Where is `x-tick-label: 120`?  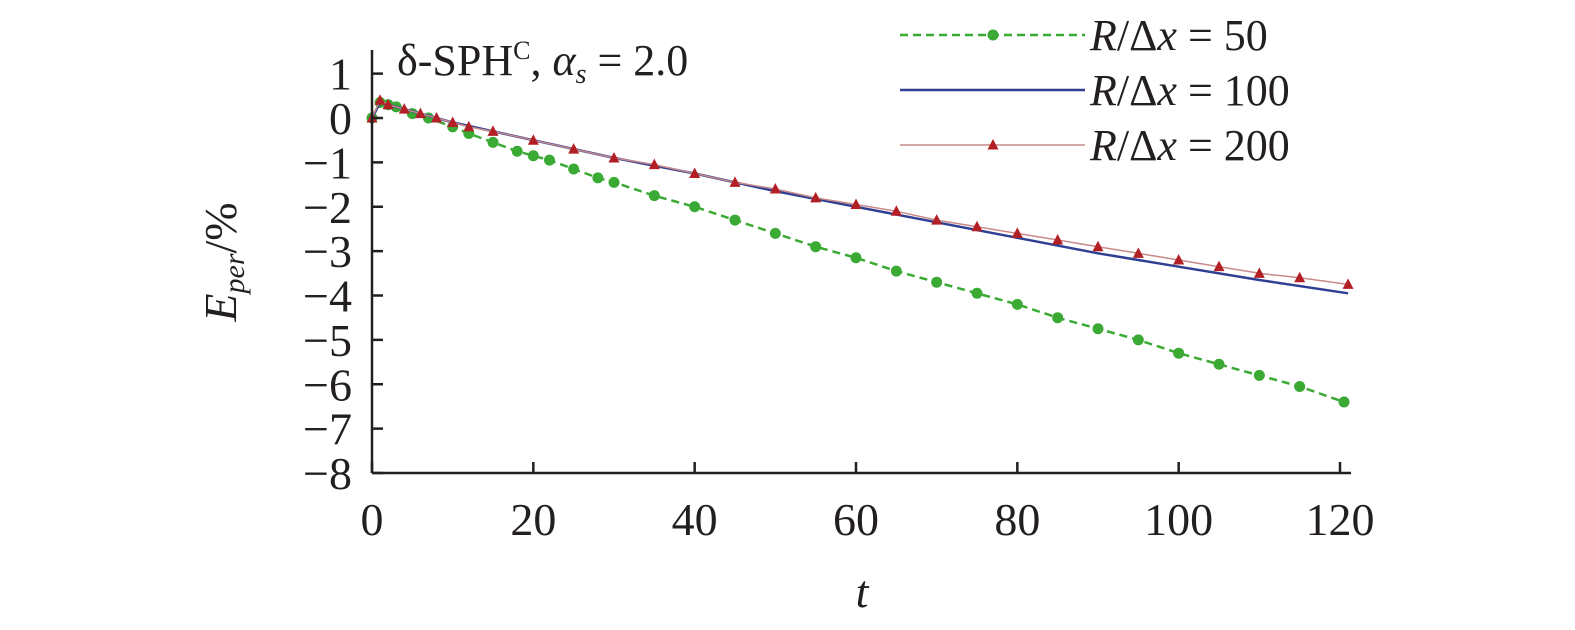 x-tick-label: 120 is located at coordinates (1340, 519).